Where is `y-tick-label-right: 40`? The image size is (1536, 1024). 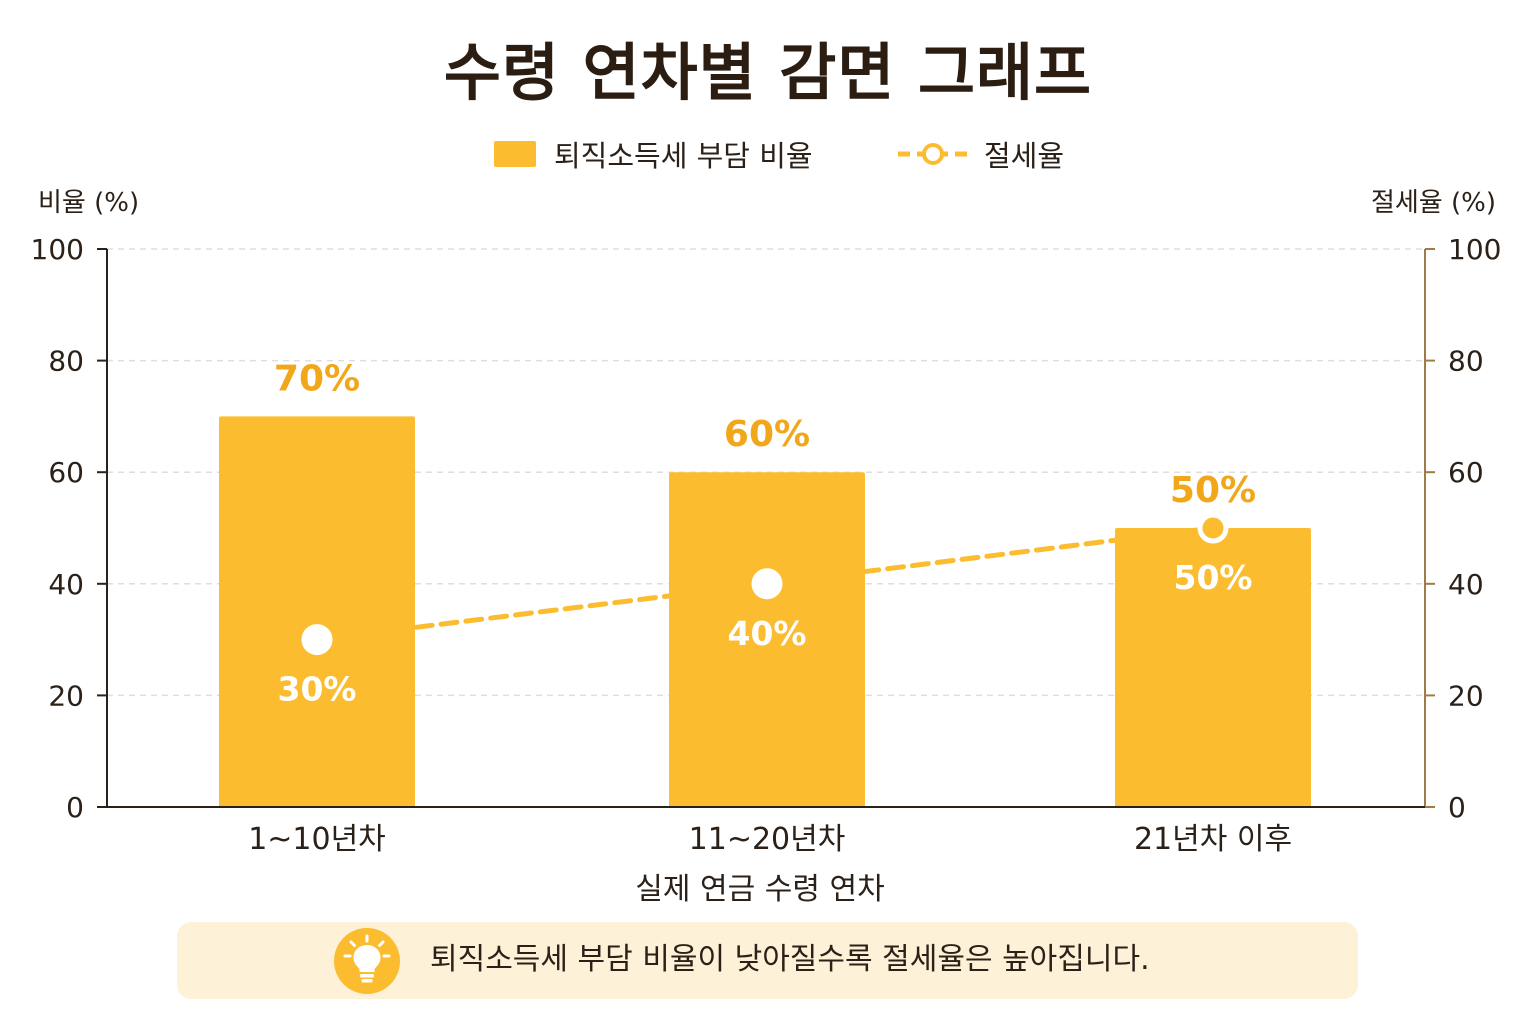
y-tick-label-right: 40 is located at coordinates (1466, 584).